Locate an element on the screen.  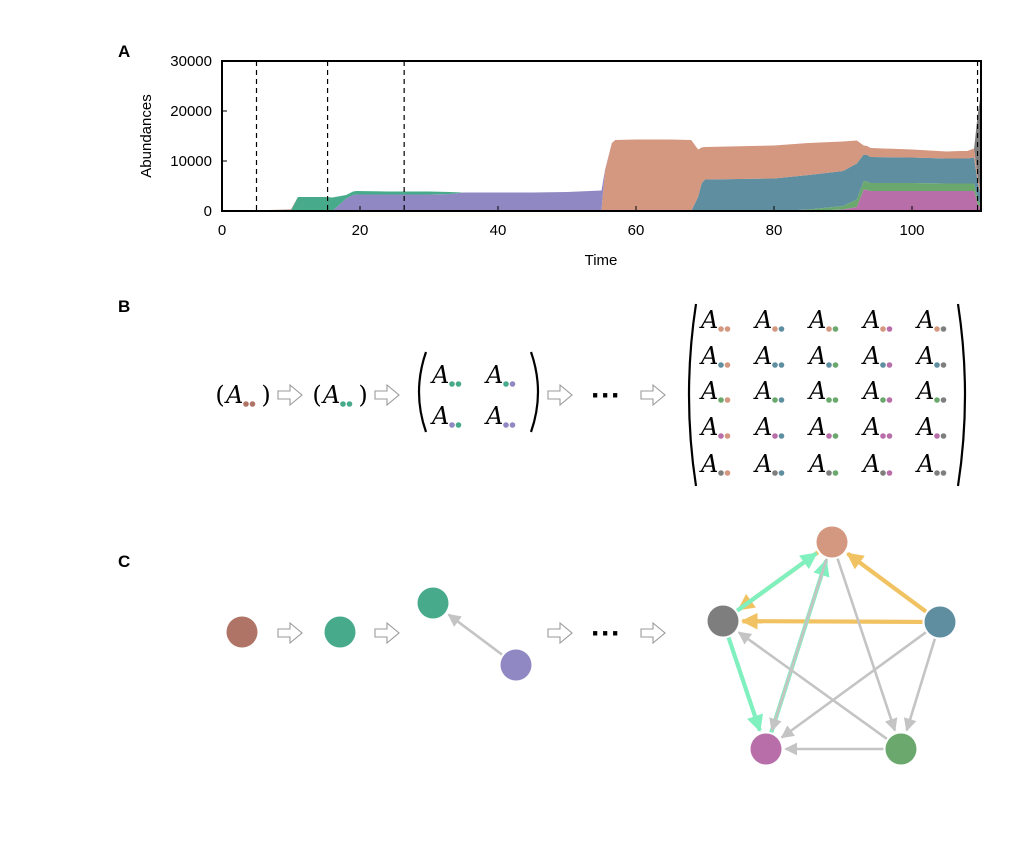
edge-salmon-to-green is located at coordinates (867, 645).